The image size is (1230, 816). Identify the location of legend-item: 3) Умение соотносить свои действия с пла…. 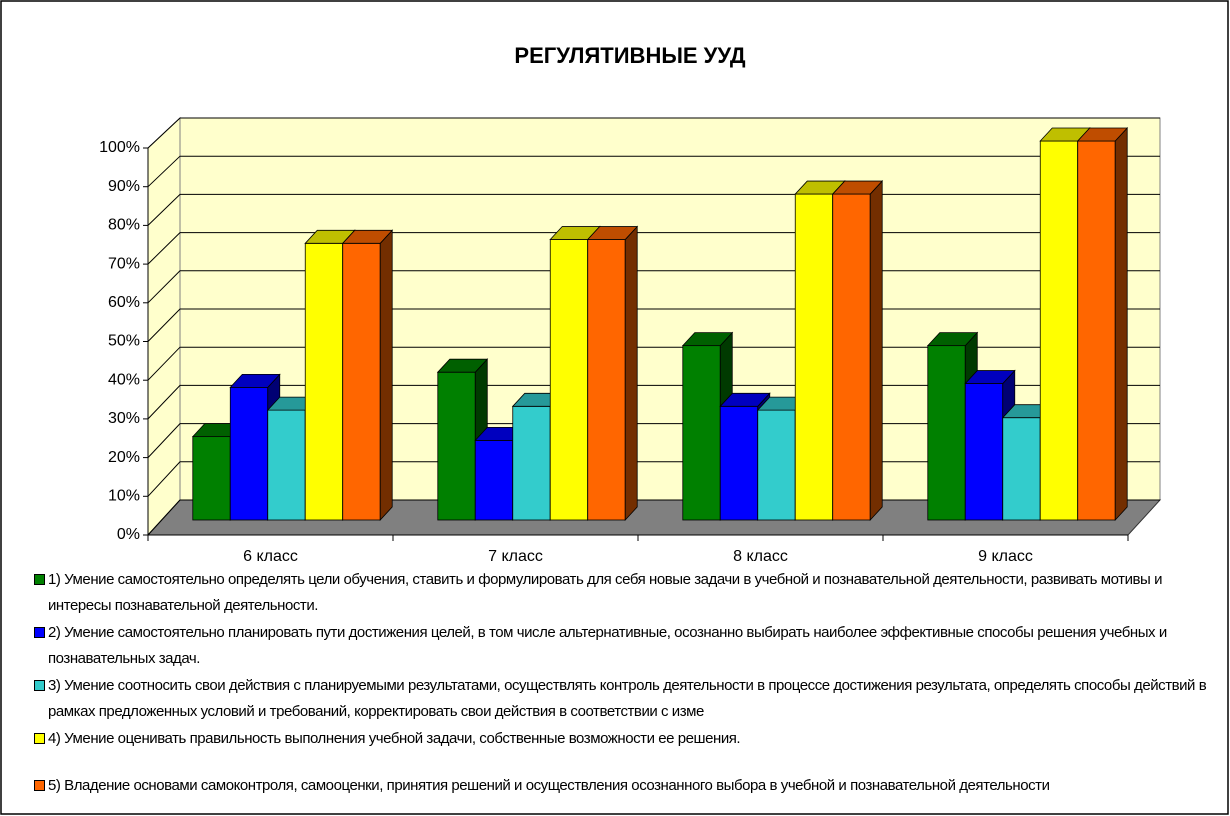
(627, 699).